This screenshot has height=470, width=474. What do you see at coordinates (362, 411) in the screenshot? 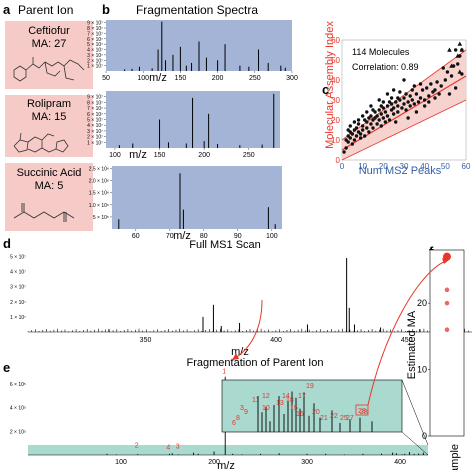
I see `highlight-label: 28` at bounding box center [362, 411].